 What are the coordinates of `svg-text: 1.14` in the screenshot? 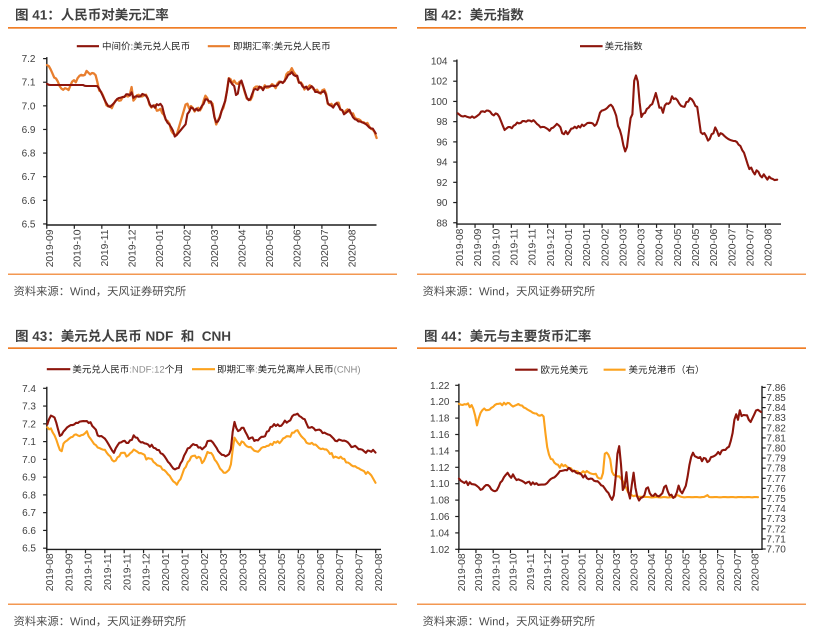 It's located at (440, 451).